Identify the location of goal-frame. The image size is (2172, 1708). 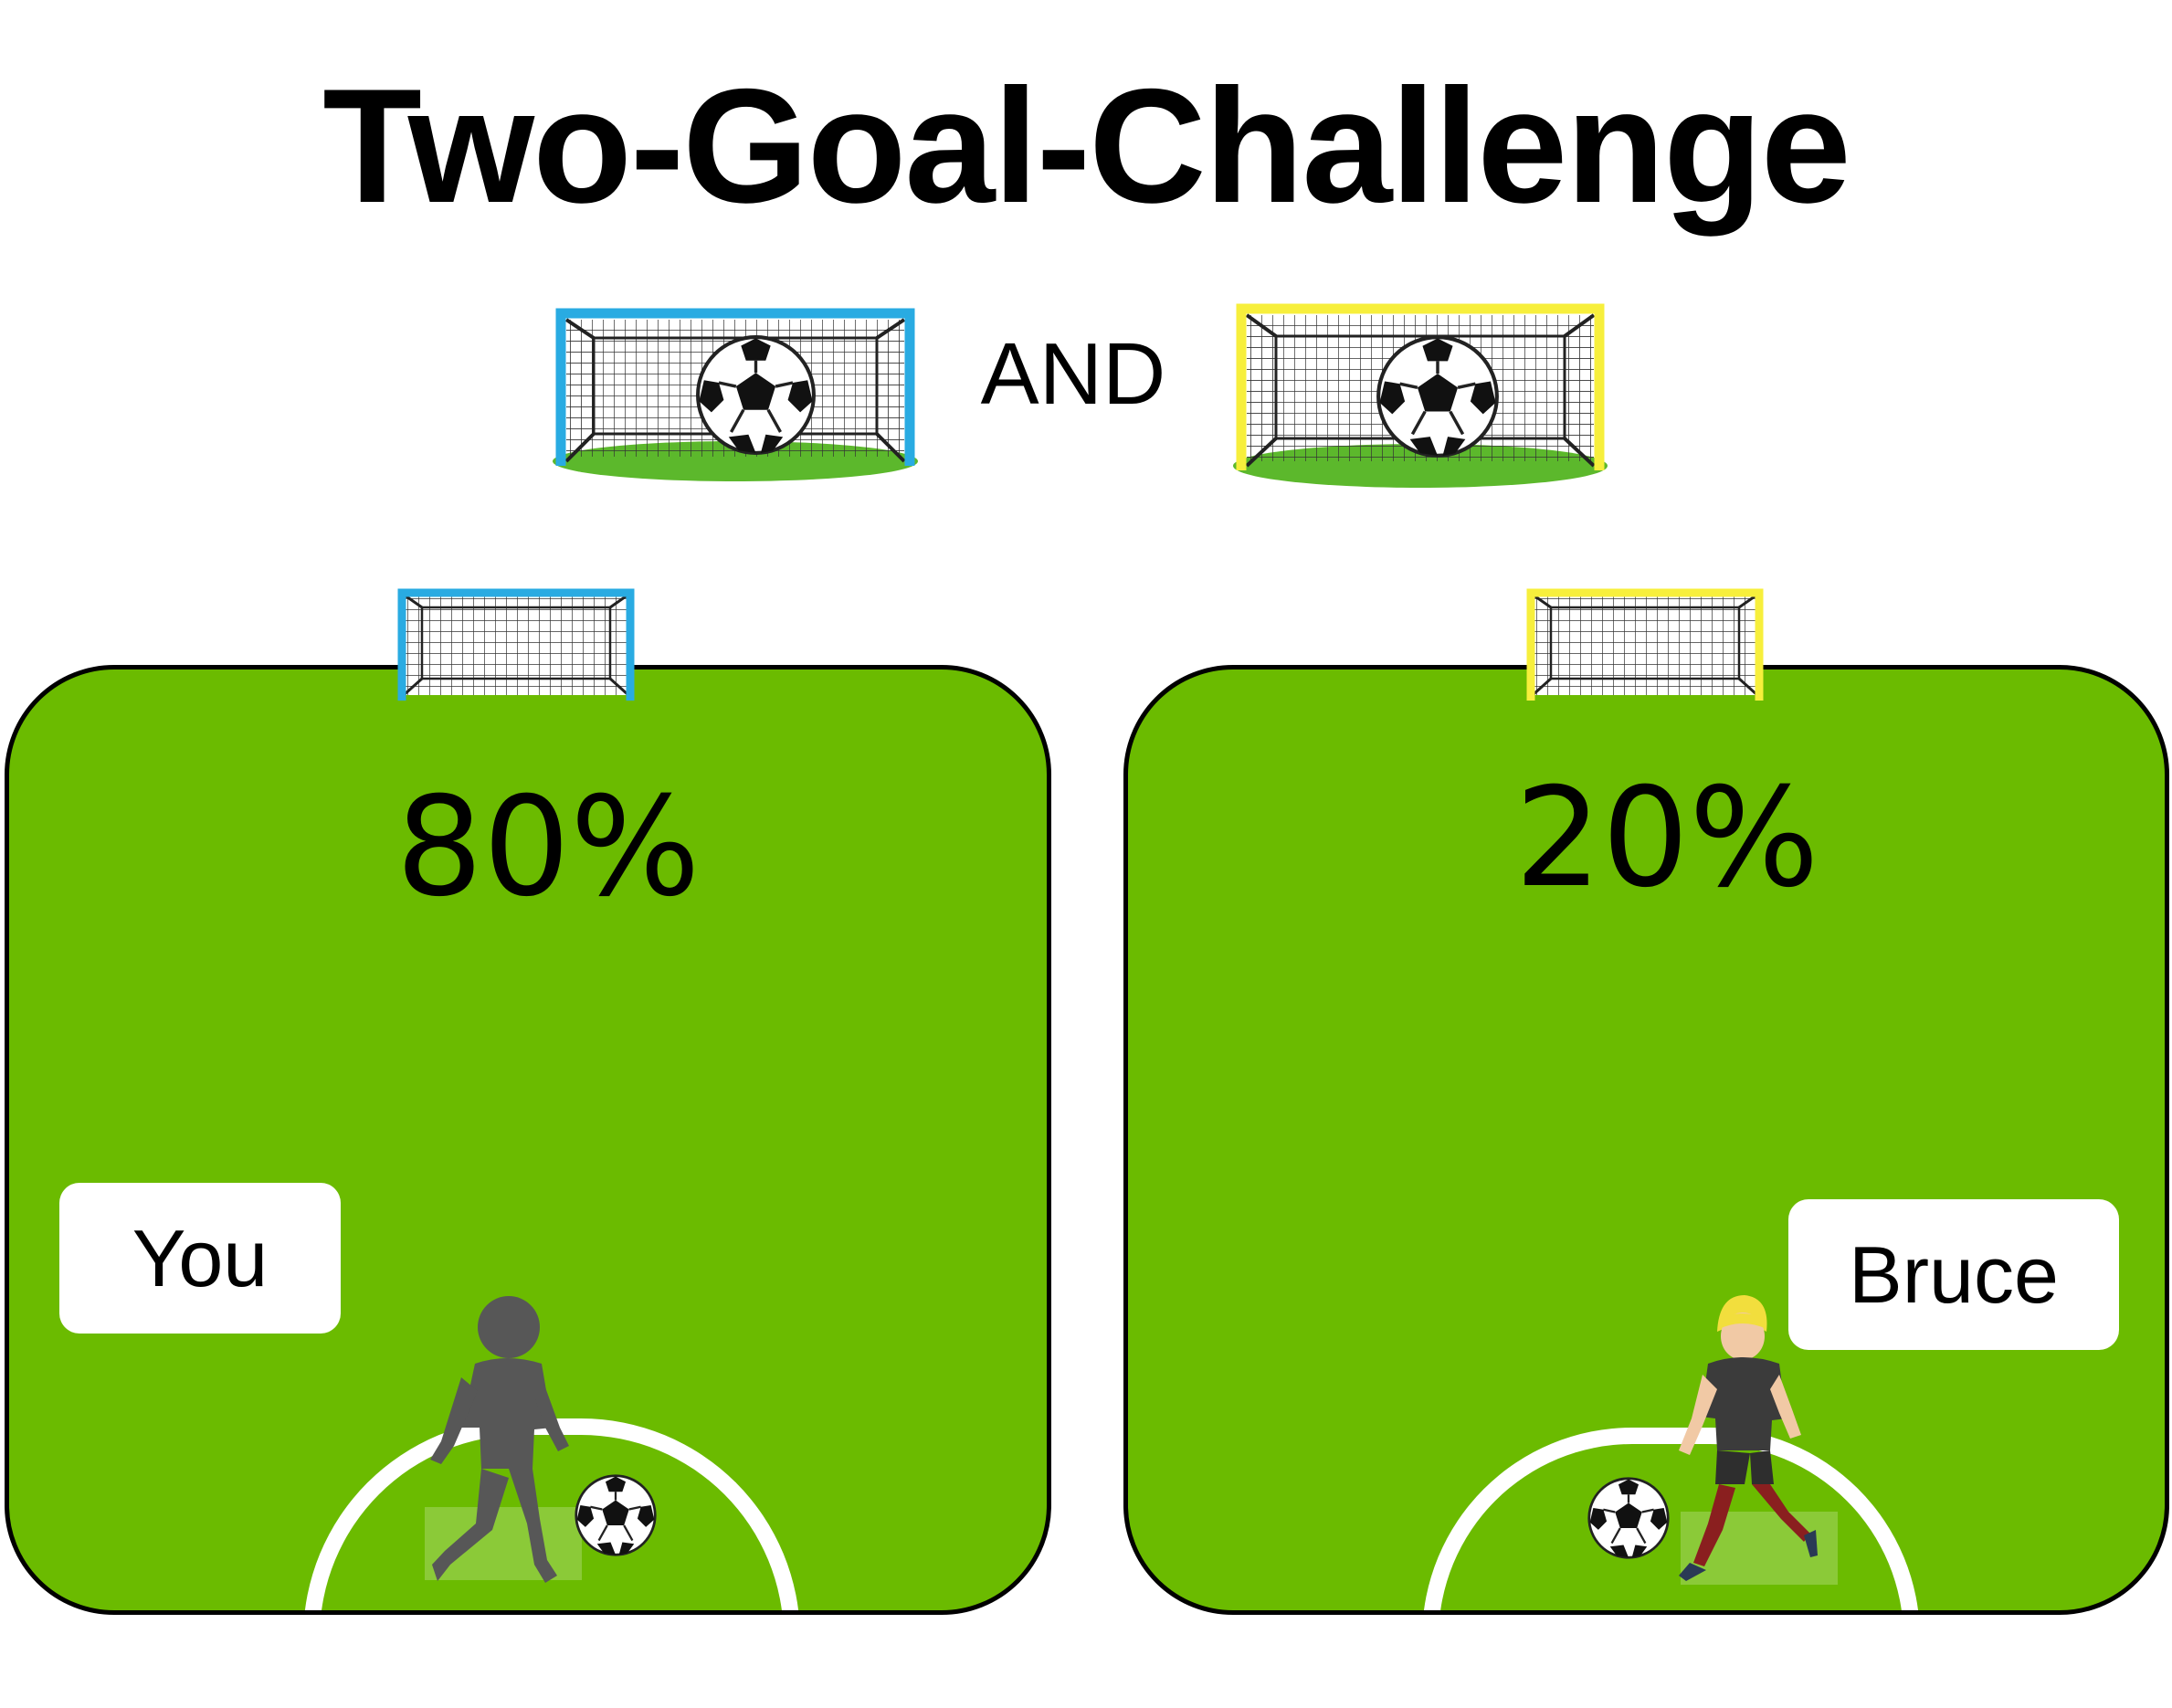
(735, 387).